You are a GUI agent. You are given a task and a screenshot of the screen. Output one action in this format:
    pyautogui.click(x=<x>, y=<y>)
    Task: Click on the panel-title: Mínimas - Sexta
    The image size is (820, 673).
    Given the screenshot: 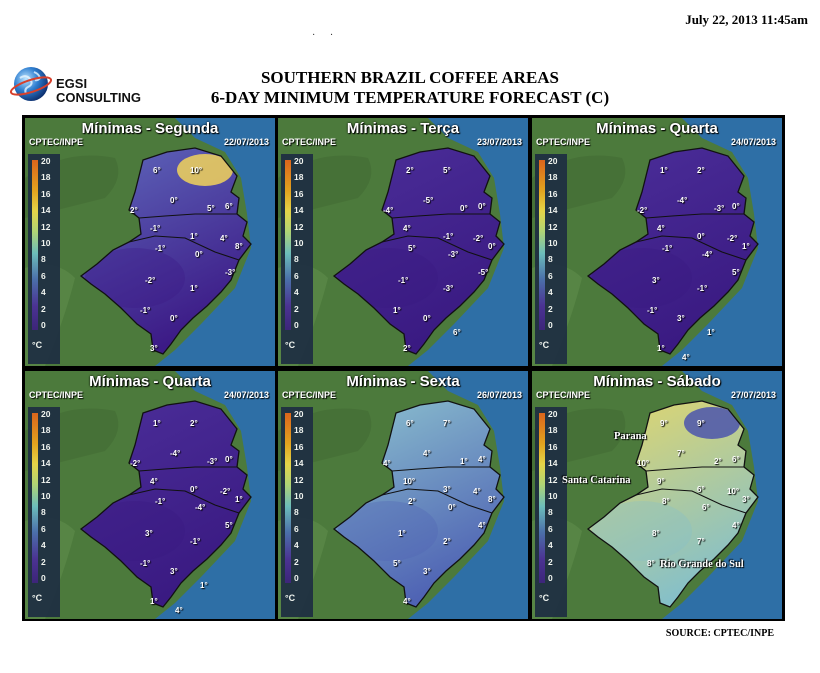 What is the action you would take?
    pyautogui.click(x=403, y=381)
    